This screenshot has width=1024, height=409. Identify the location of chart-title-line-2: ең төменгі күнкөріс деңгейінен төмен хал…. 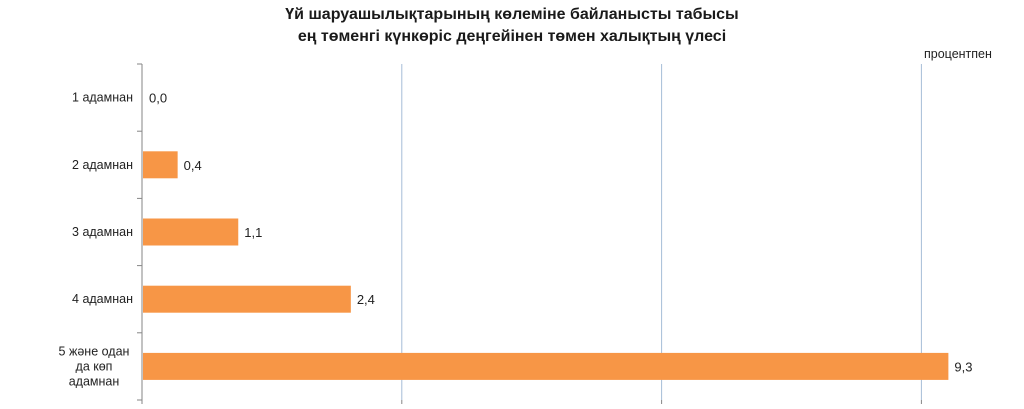
(512, 36).